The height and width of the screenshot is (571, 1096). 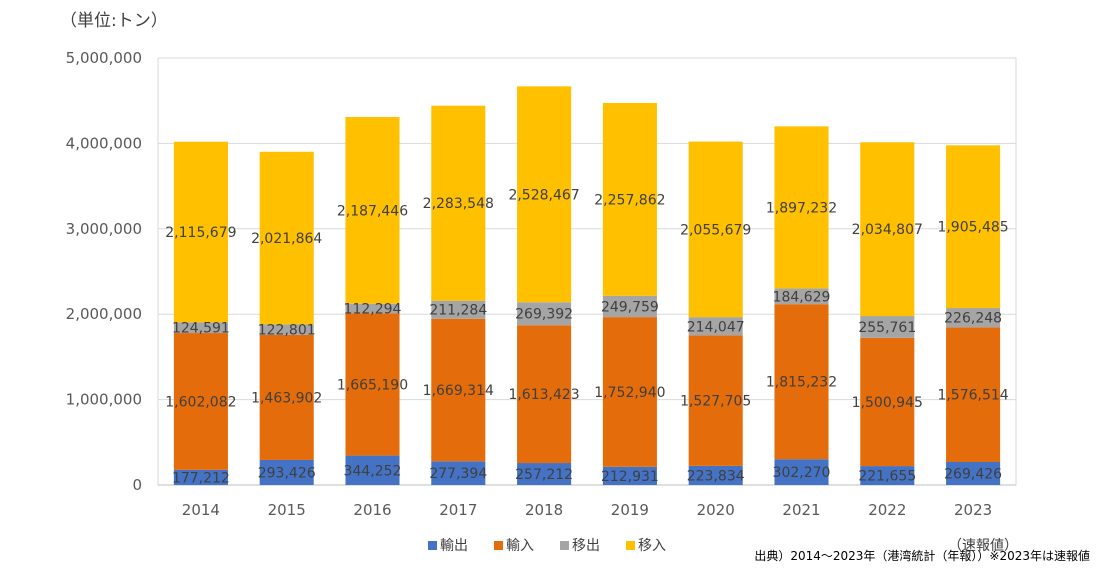 I want to click on legend-label: 移入, so click(x=652, y=546).